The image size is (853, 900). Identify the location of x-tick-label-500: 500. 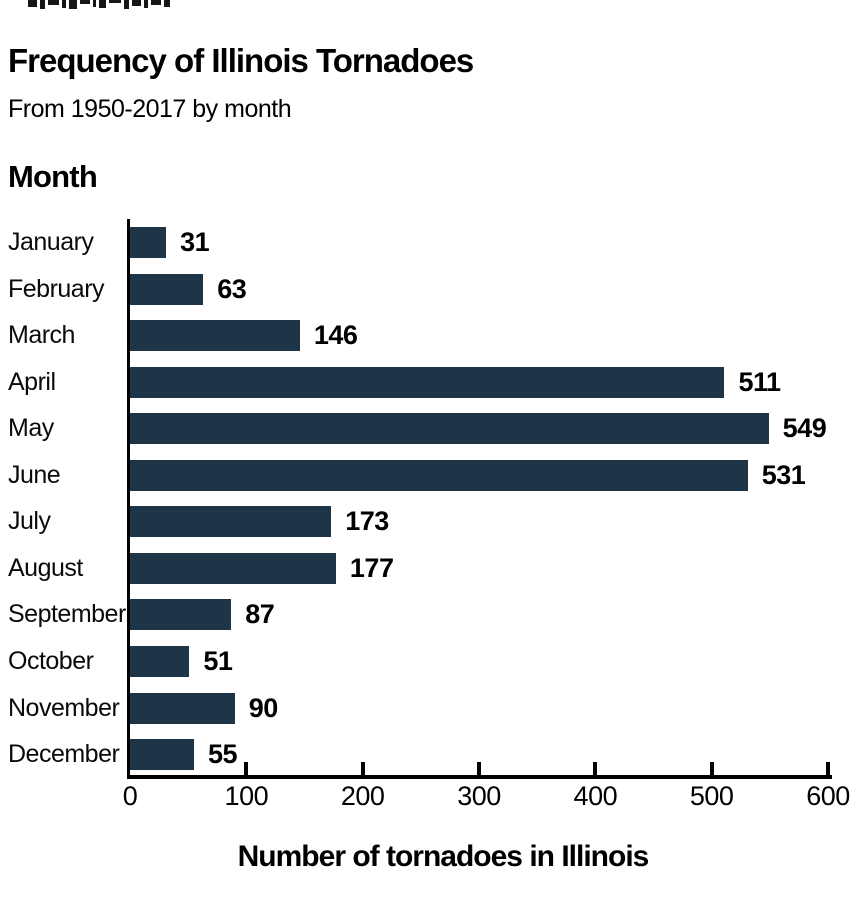
(711, 796).